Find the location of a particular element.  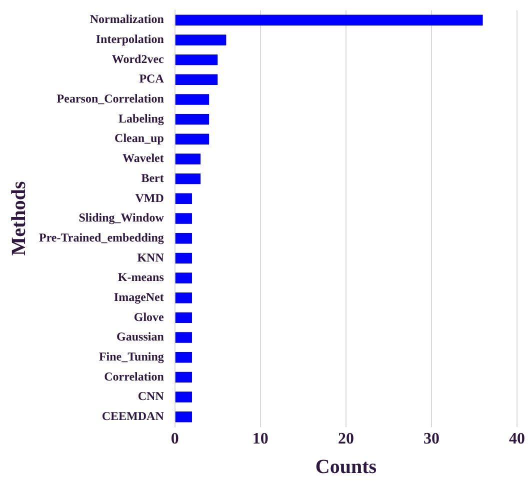

x-tick-label: 20 is located at coordinates (346, 439).